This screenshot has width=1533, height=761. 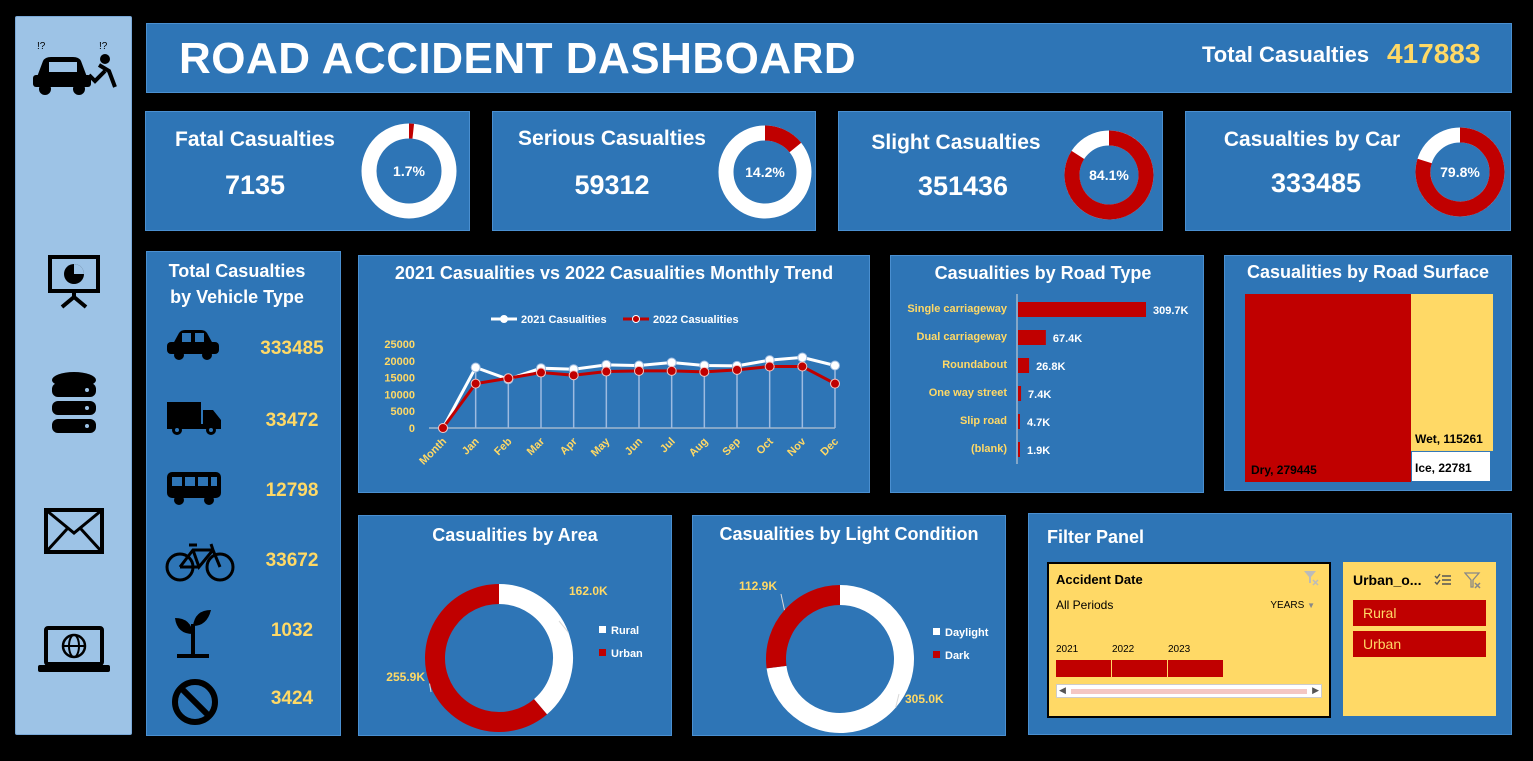 I want to click on area-donut-chart: 162.0K 255.9K Rural Urban, so click(x=514, y=658).